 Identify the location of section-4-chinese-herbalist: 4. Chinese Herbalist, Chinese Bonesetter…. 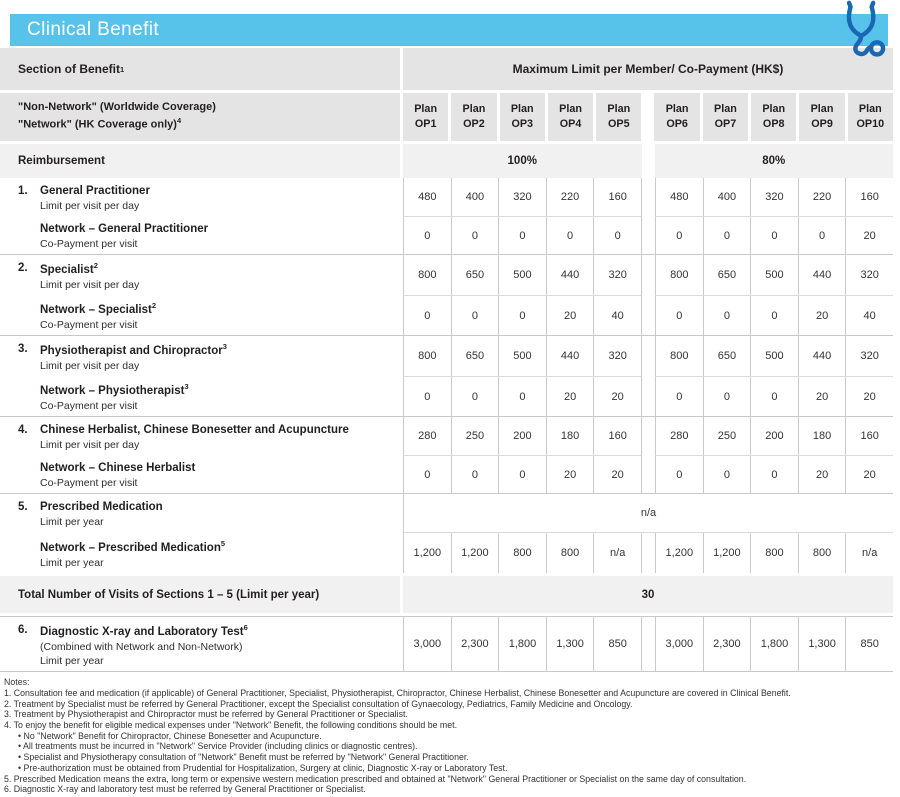
(446, 454).